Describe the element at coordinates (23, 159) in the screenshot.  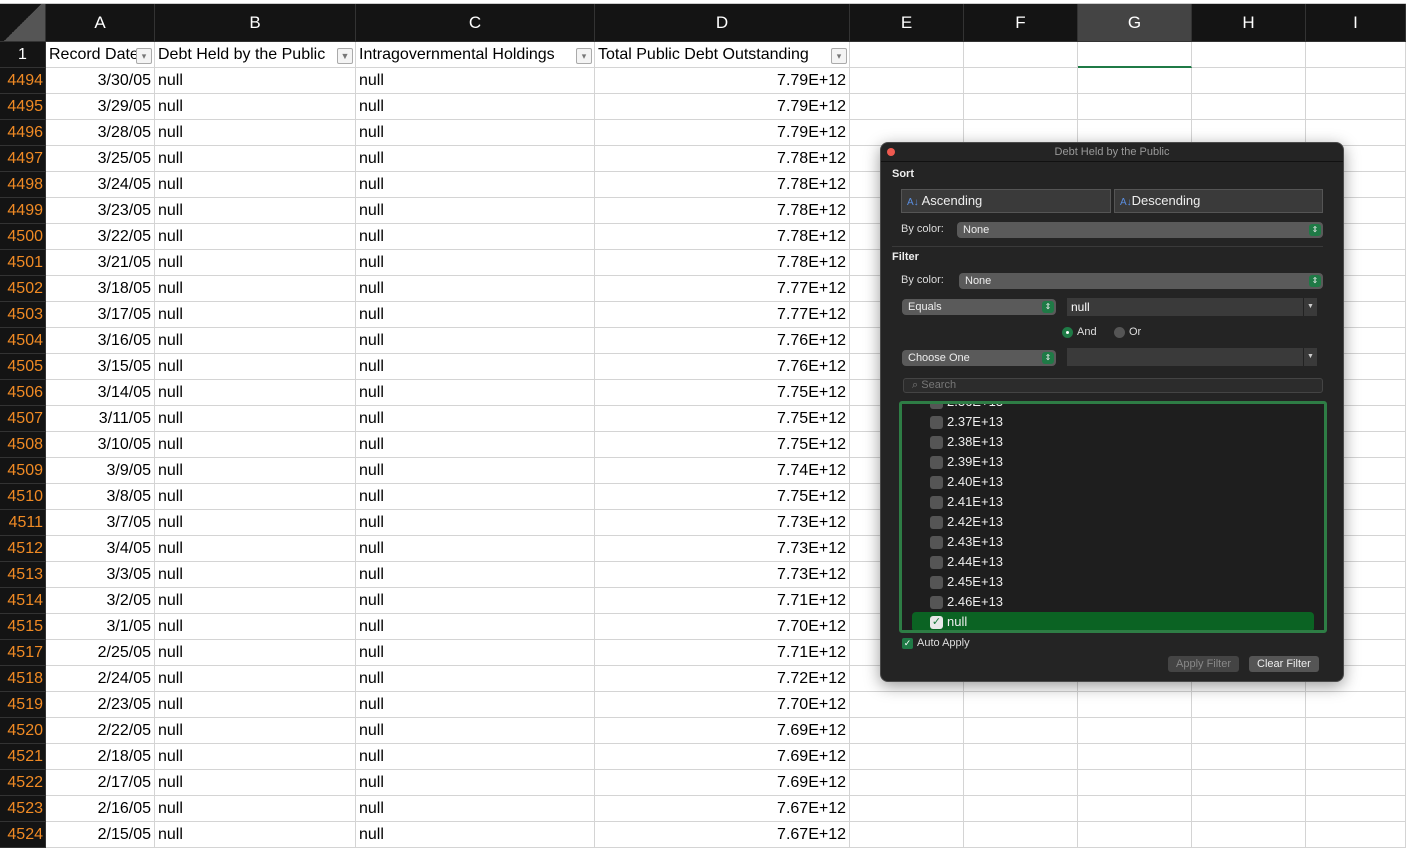
I see `row-number: 4497` at that location.